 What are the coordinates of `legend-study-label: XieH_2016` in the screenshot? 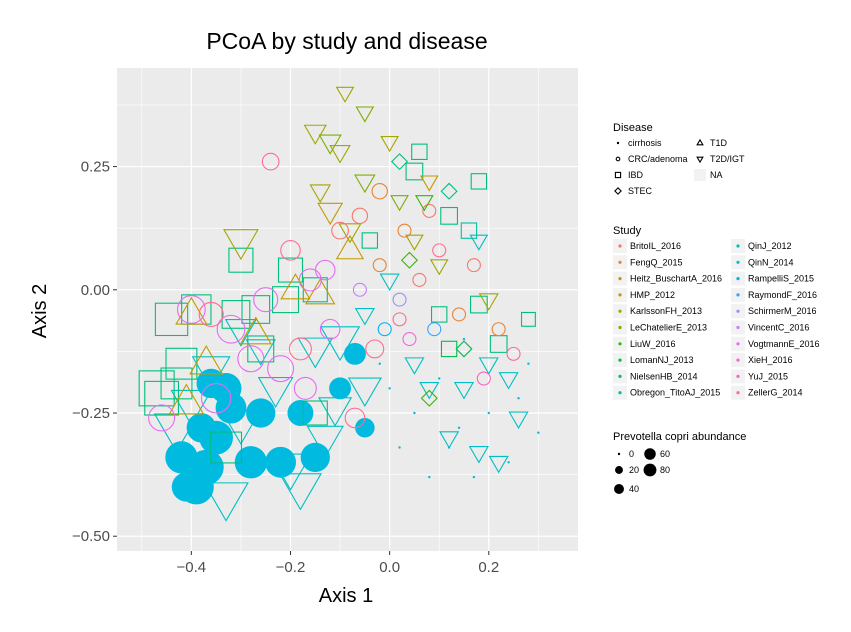 It's located at (770, 360).